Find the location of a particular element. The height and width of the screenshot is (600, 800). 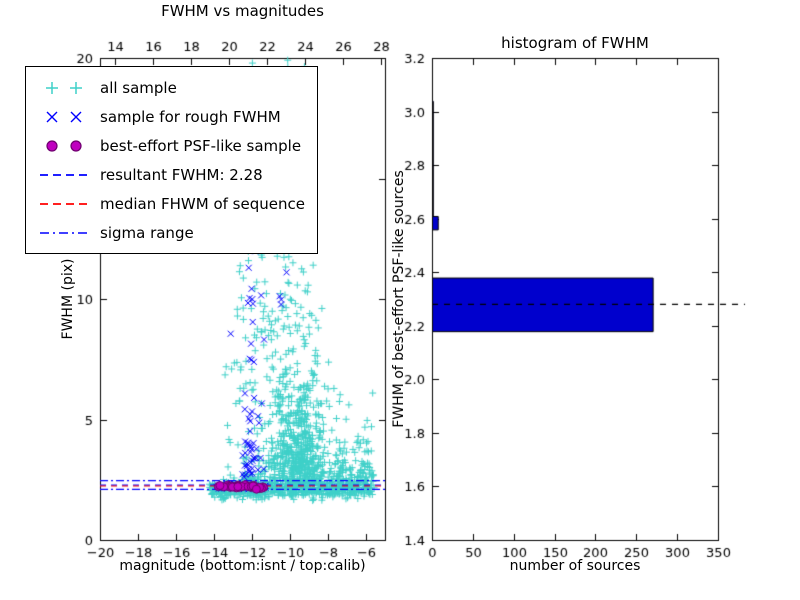

legend-item: all sample is located at coordinates (171, 87).